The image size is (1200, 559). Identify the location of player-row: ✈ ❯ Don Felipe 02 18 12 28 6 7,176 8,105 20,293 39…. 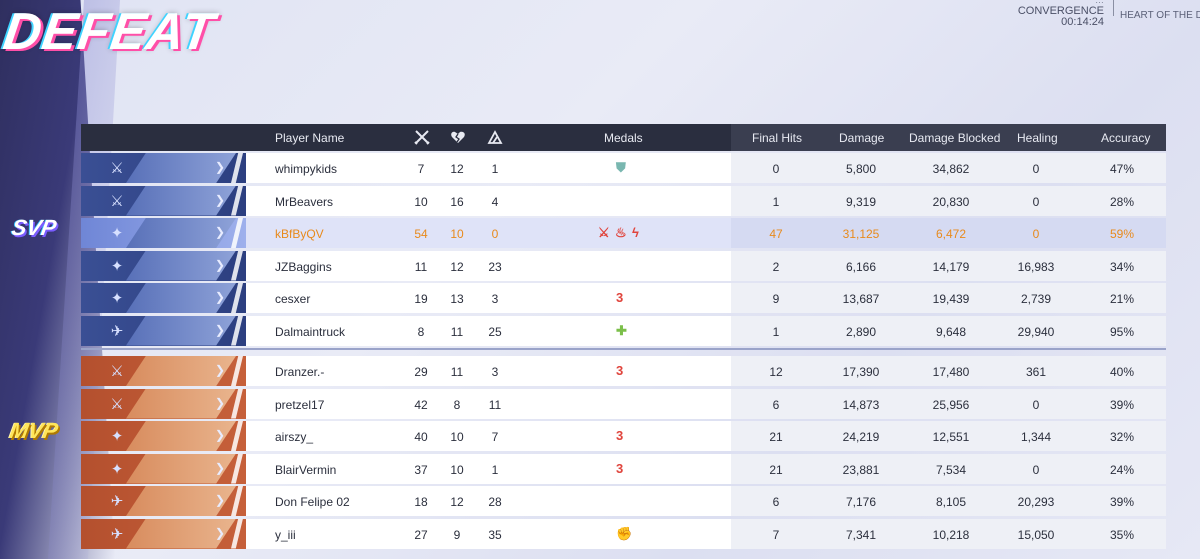
(623, 501).